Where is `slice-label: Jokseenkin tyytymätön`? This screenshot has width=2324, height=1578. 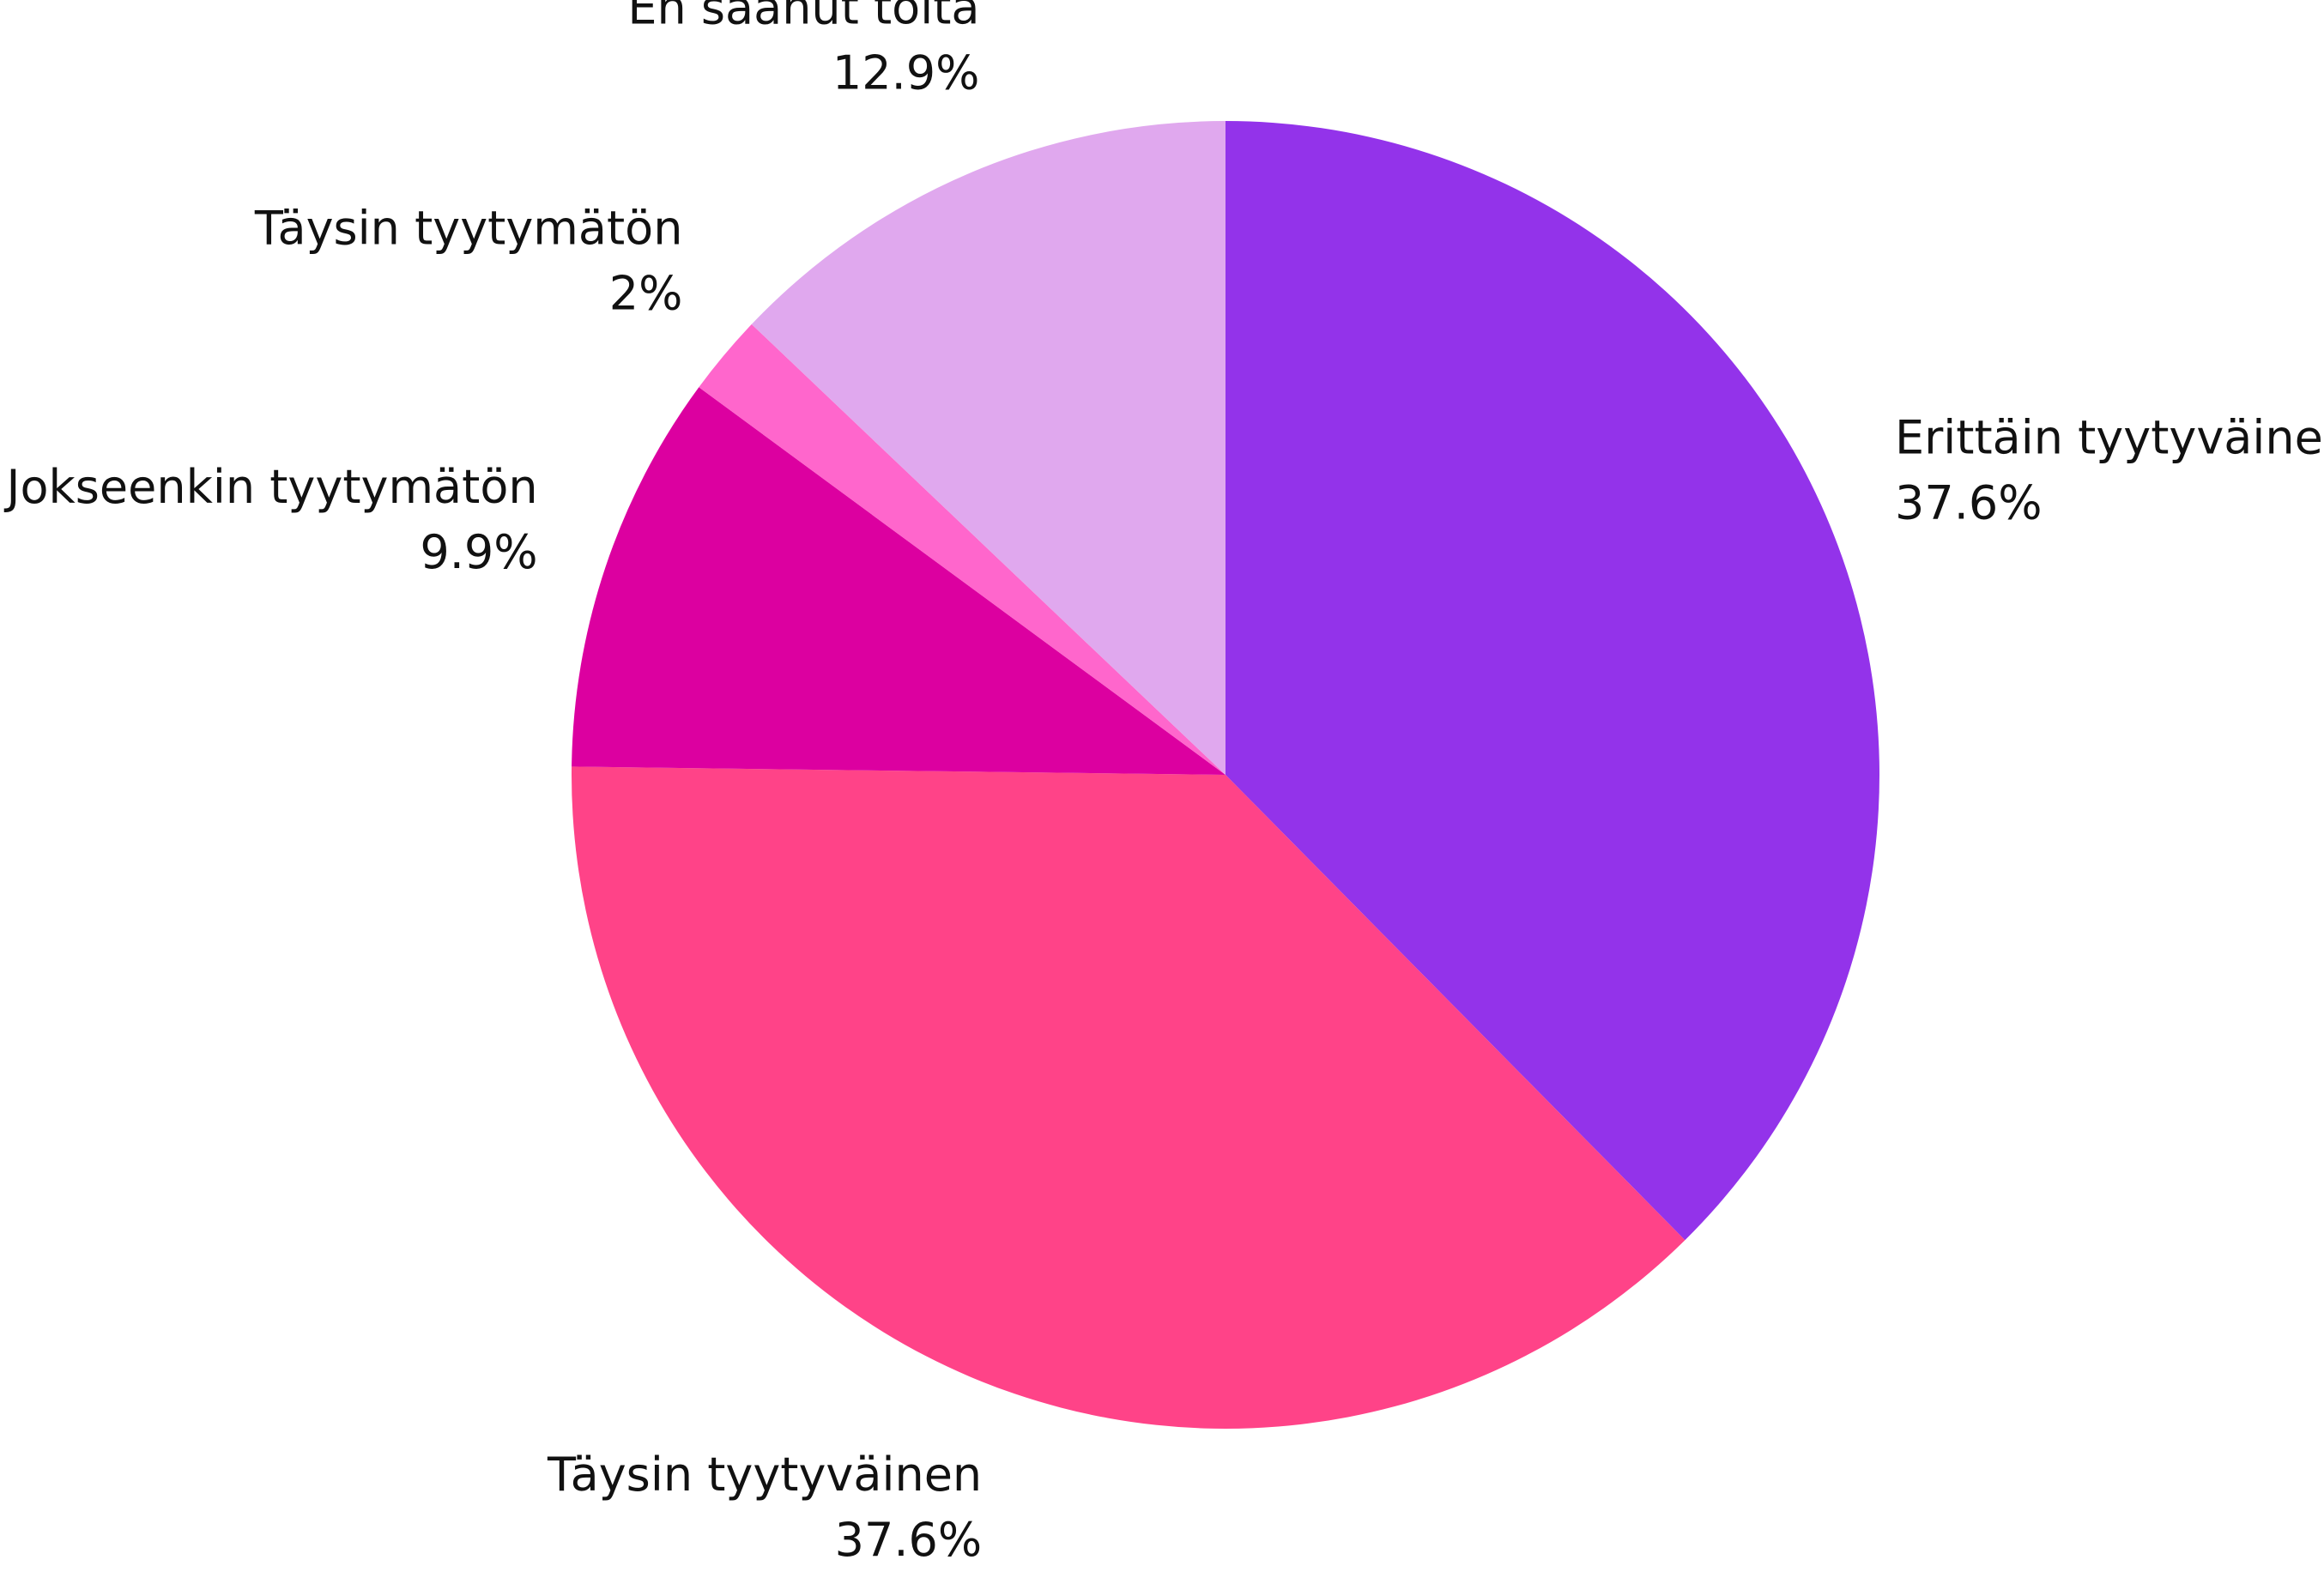
slice-label: Jokseenkin tyytymätön is located at coordinates (271, 487).